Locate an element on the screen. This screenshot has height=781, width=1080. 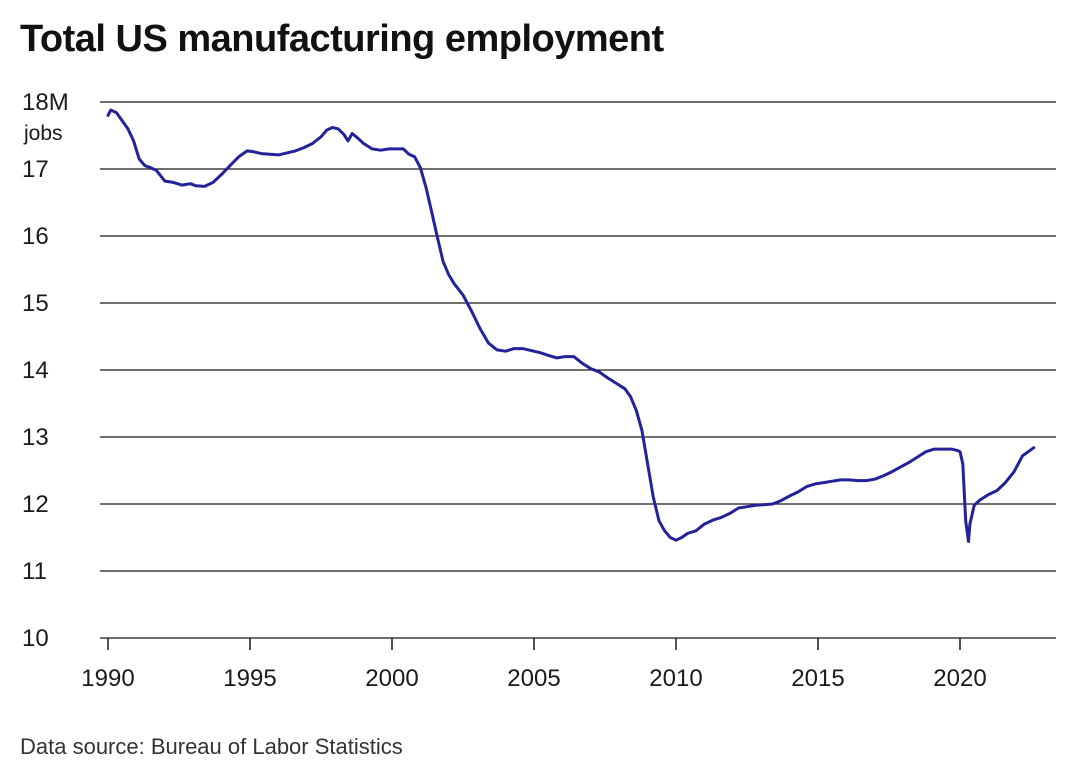
y-tick-label-14: 14 is located at coordinates (35, 370).